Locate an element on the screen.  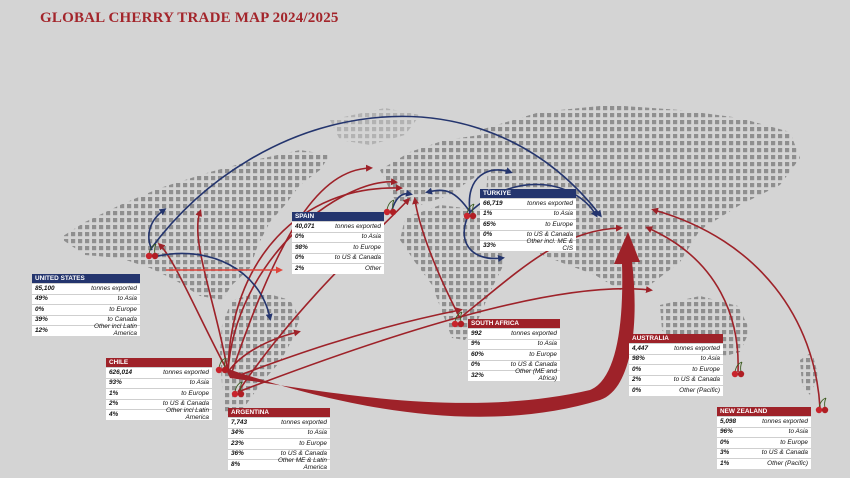
flow-turkiye-europe is located at coordinates (448, 200).